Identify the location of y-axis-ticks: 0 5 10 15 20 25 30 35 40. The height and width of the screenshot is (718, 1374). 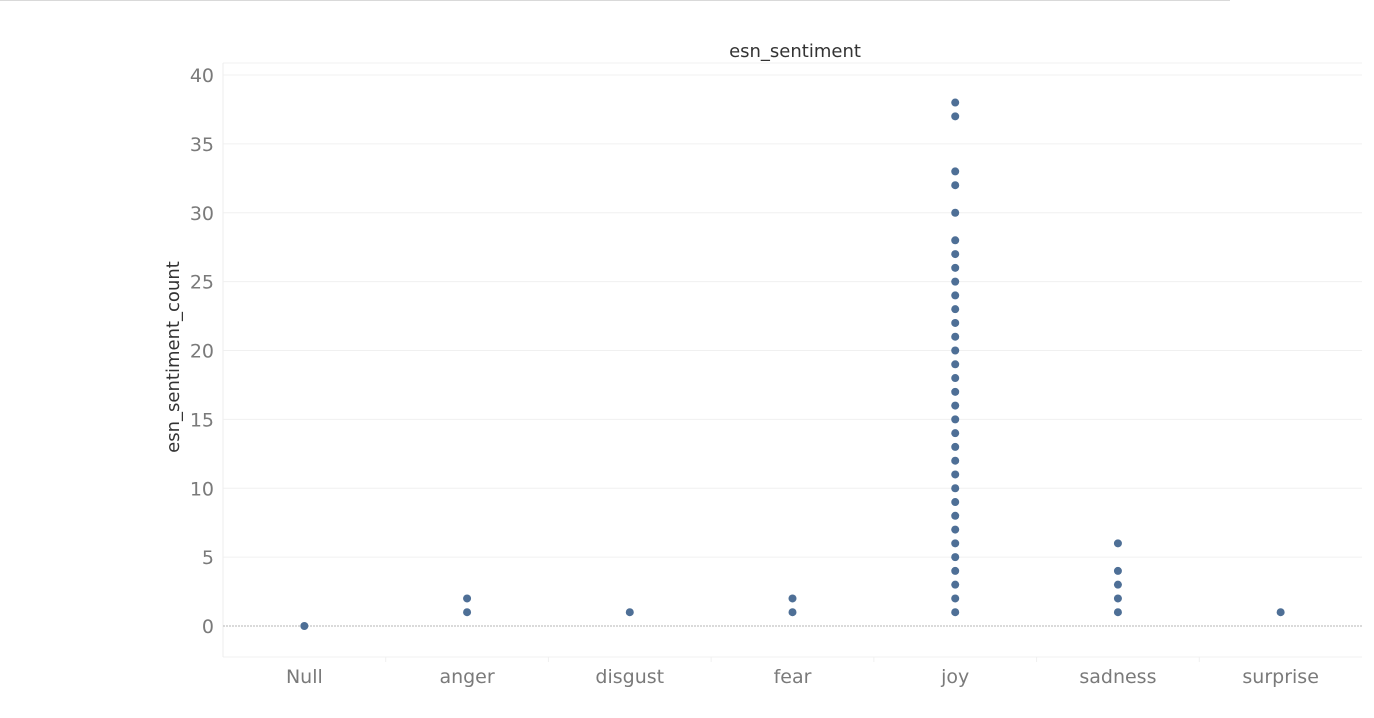
(202, 351).